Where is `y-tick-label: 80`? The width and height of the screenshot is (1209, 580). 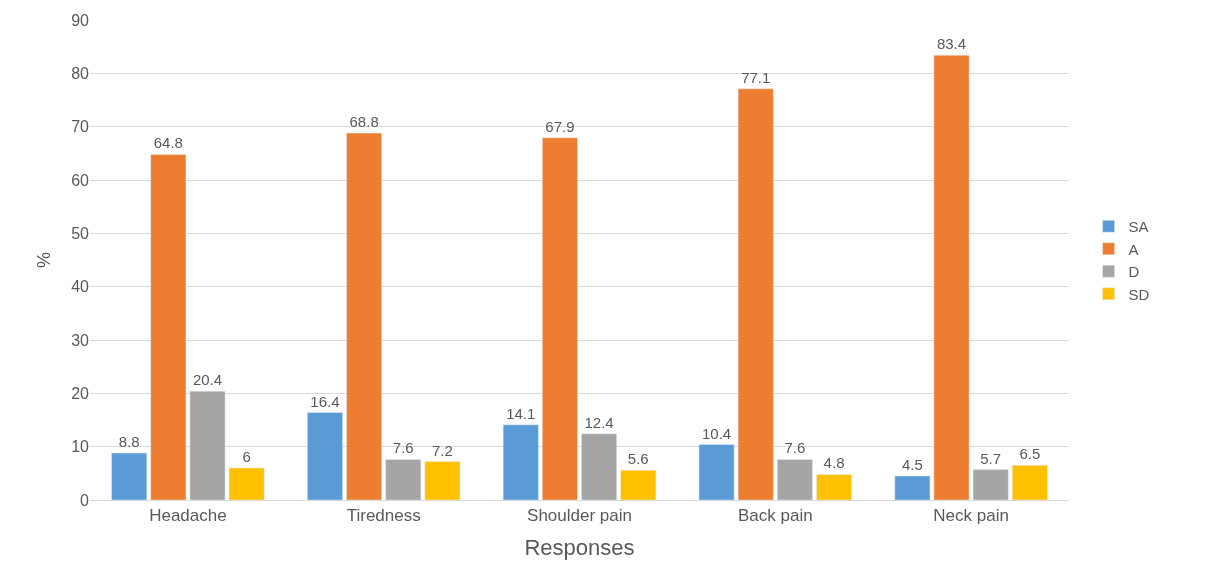
y-tick-label: 80 is located at coordinates (80, 73).